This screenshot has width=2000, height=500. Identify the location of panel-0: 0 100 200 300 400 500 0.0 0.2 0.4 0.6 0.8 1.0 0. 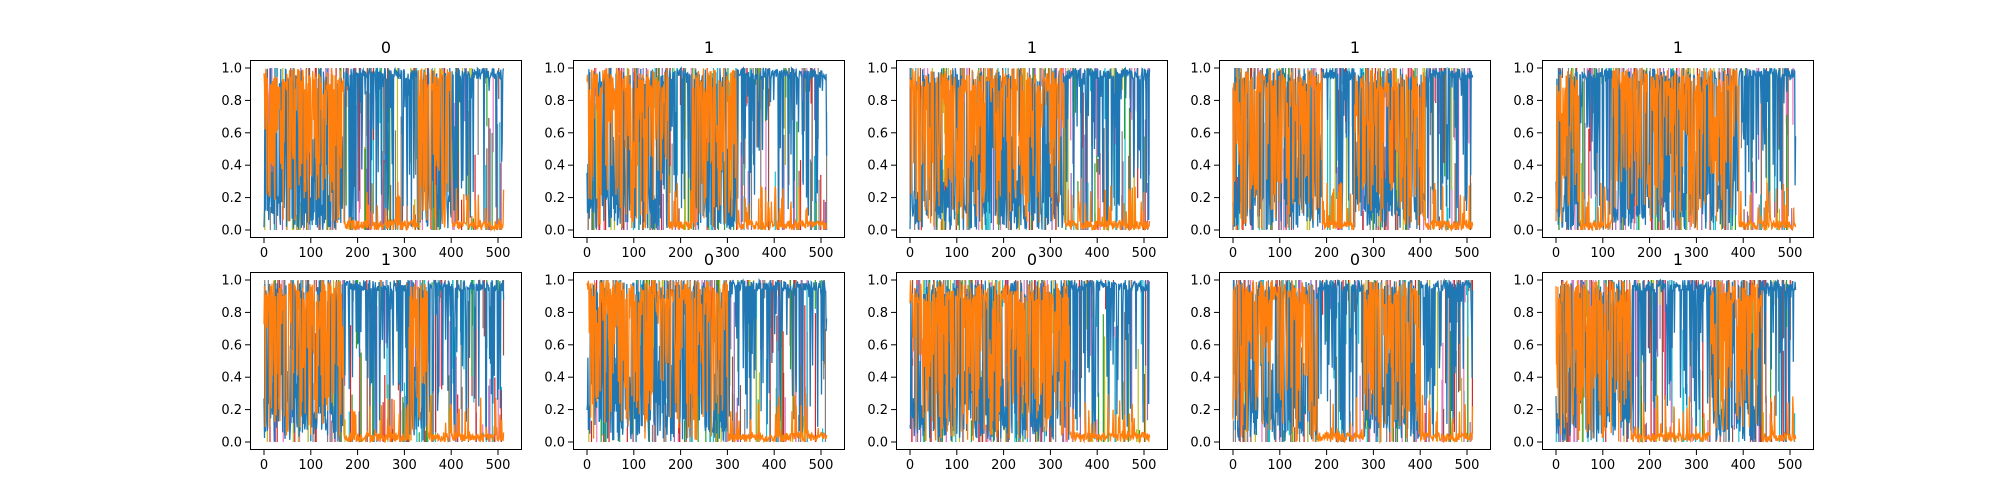
(371, 149).